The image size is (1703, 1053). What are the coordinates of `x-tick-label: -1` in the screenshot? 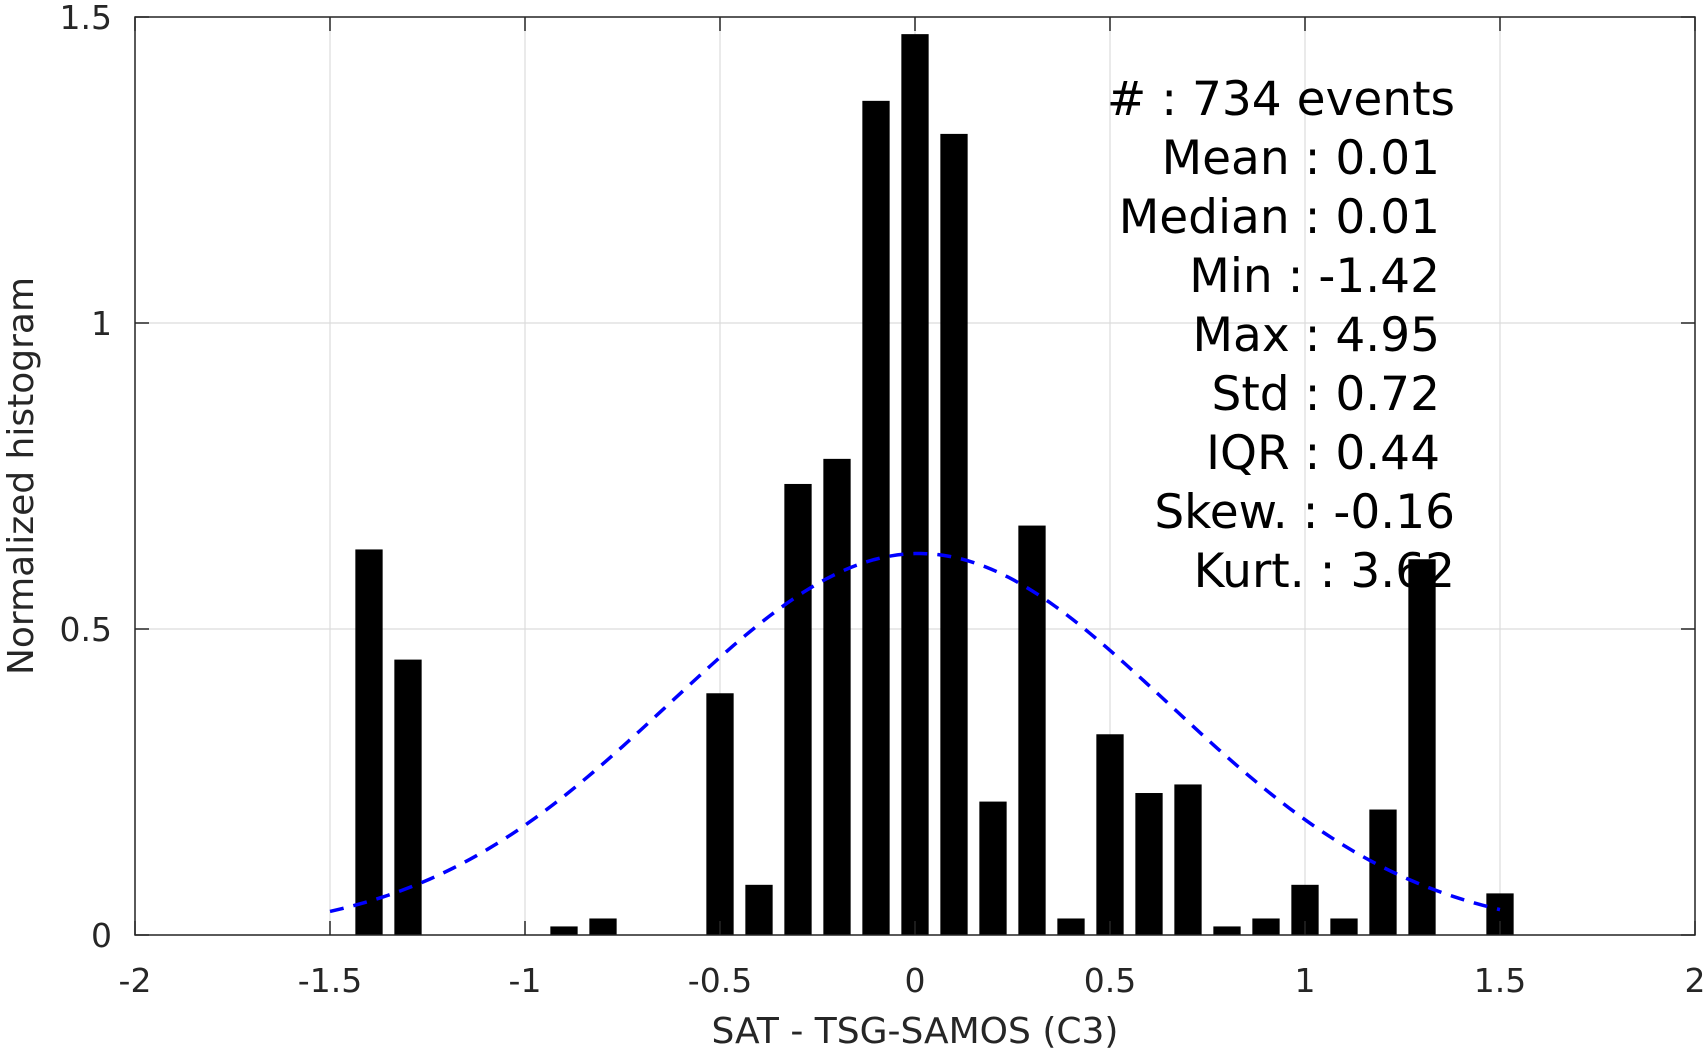 It's located at (525, 980).